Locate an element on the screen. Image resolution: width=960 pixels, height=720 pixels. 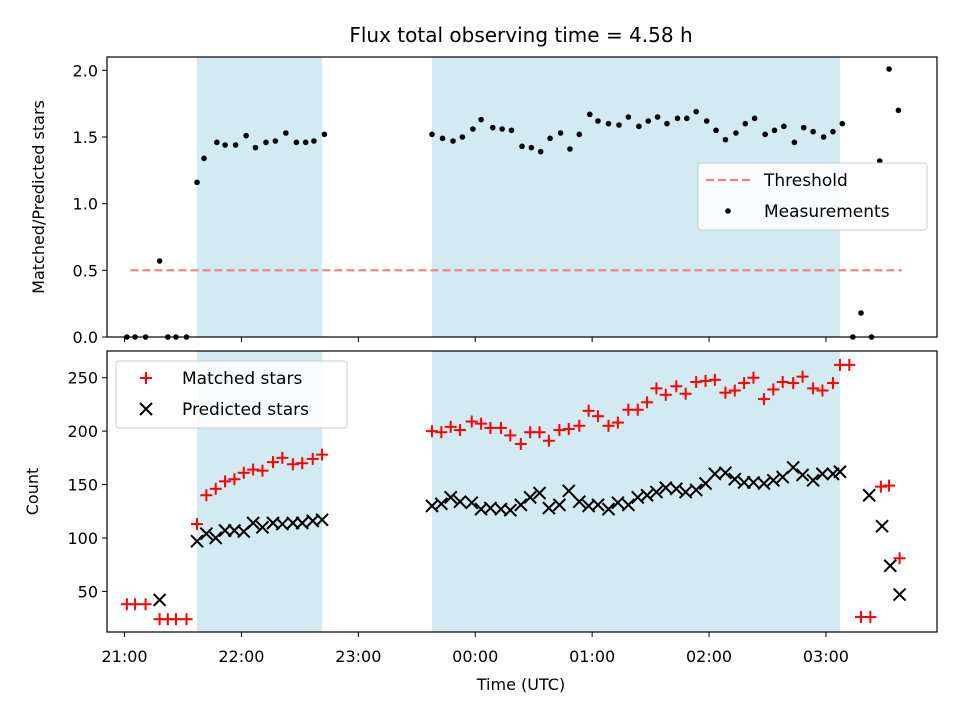
chart-title: Flux total observing time = 4.58 h is located at coordinates (520, 35).